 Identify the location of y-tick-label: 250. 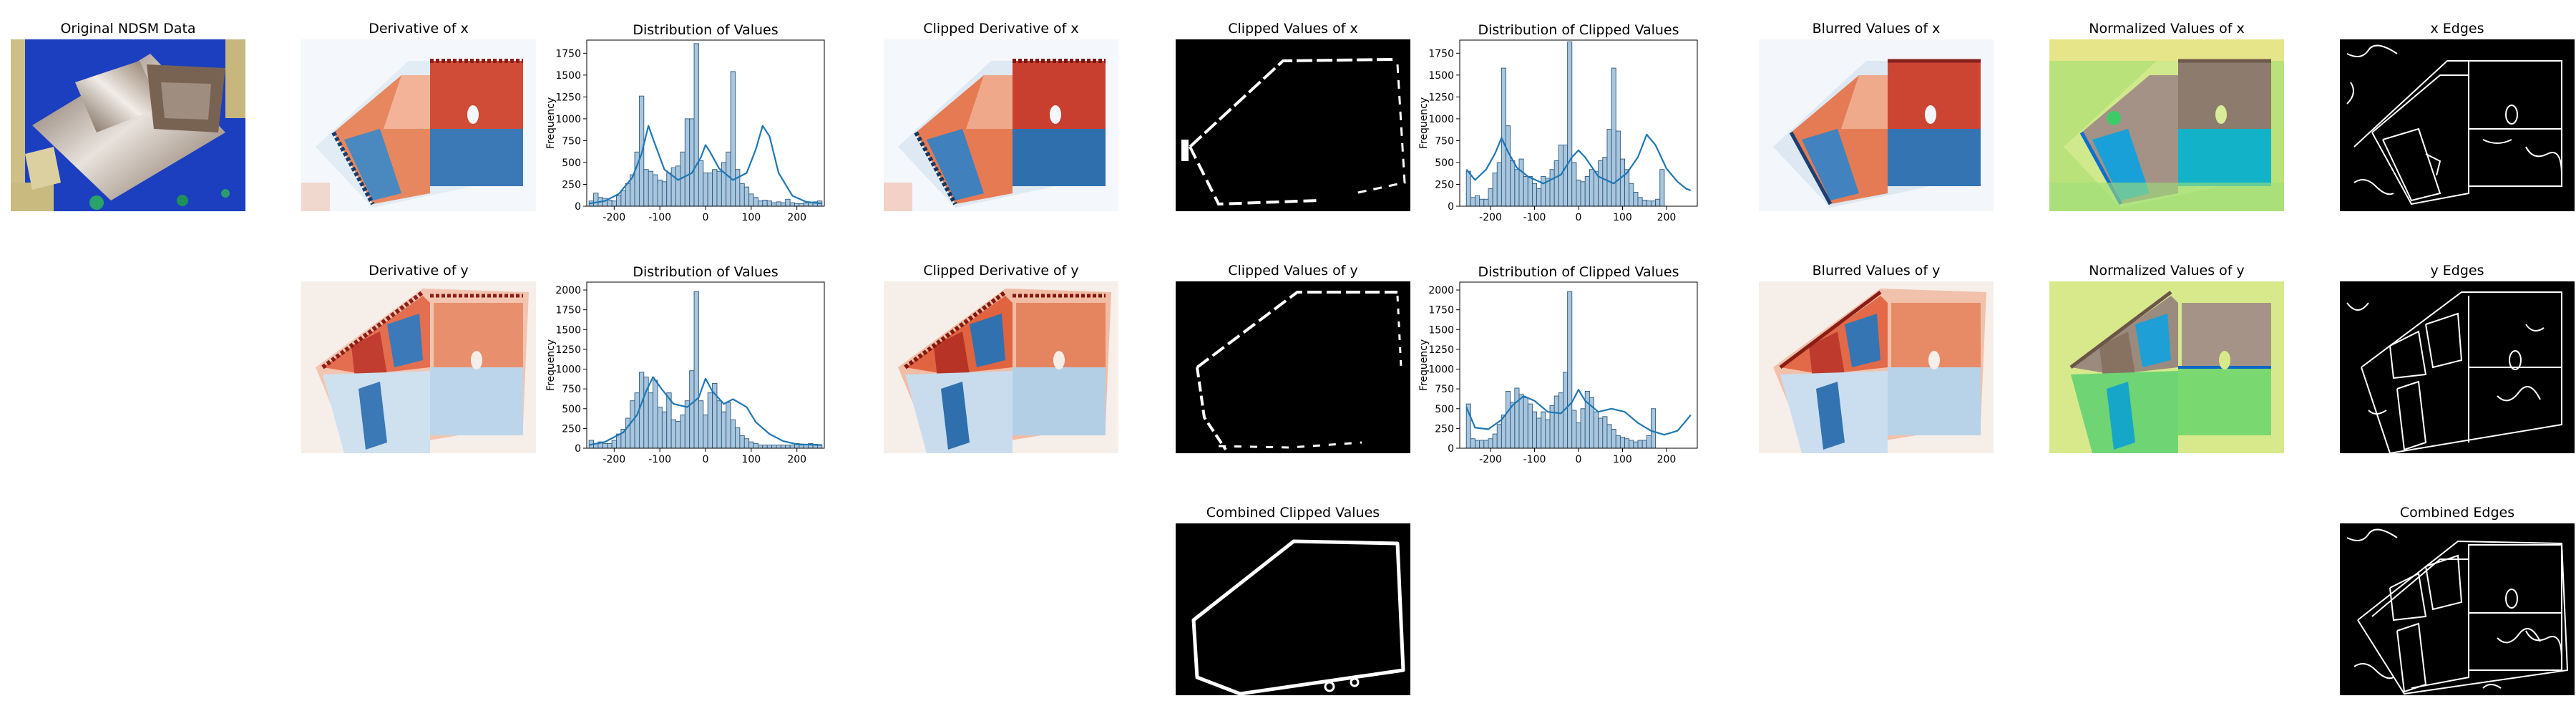
(571, 429).